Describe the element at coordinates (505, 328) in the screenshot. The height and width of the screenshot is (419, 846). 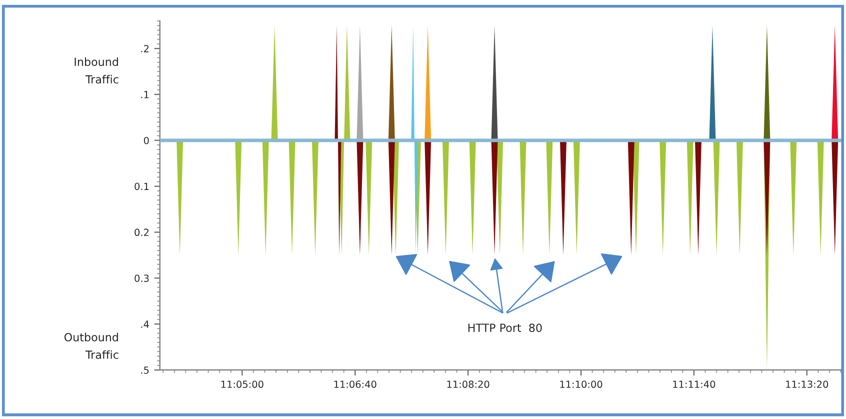
I see `annotation: HTTP Port 80` at that location.